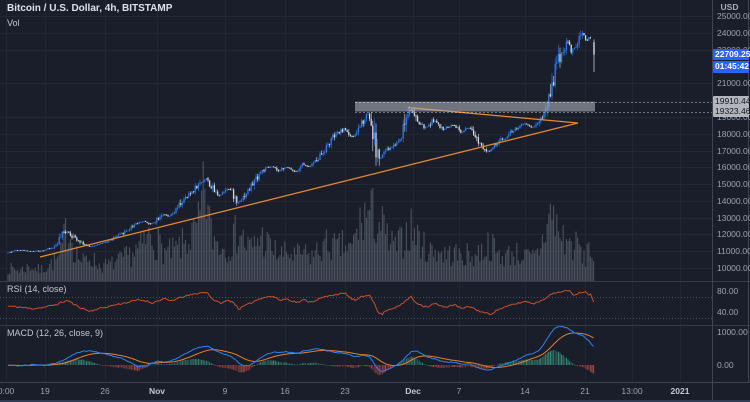 The width and height of the screenshot is (750, 402). Describe the element at coordinates (728, 291) in the screenshot. I see `rsi-tick: 80.00` at that location.